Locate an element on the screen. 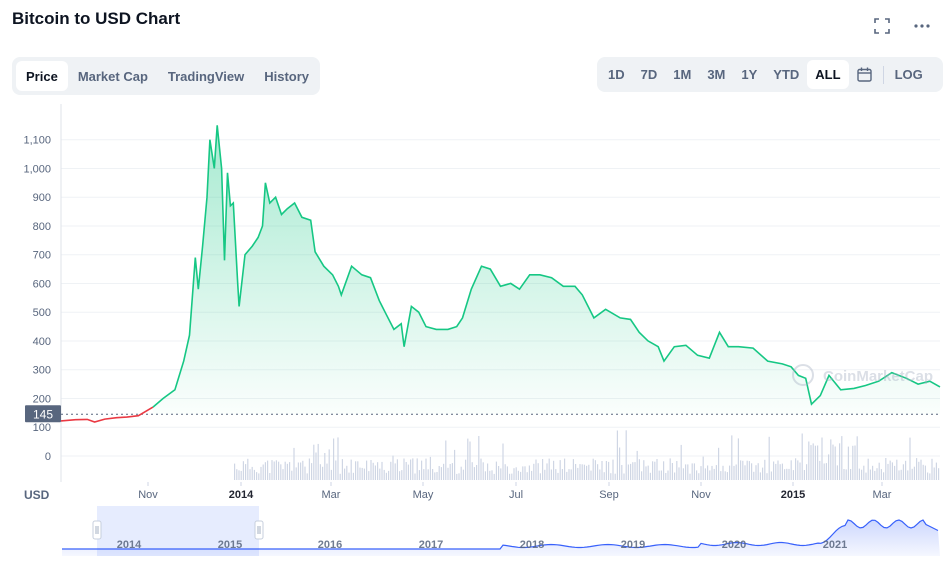  tab-history: History is located at coordinates (287, 76).